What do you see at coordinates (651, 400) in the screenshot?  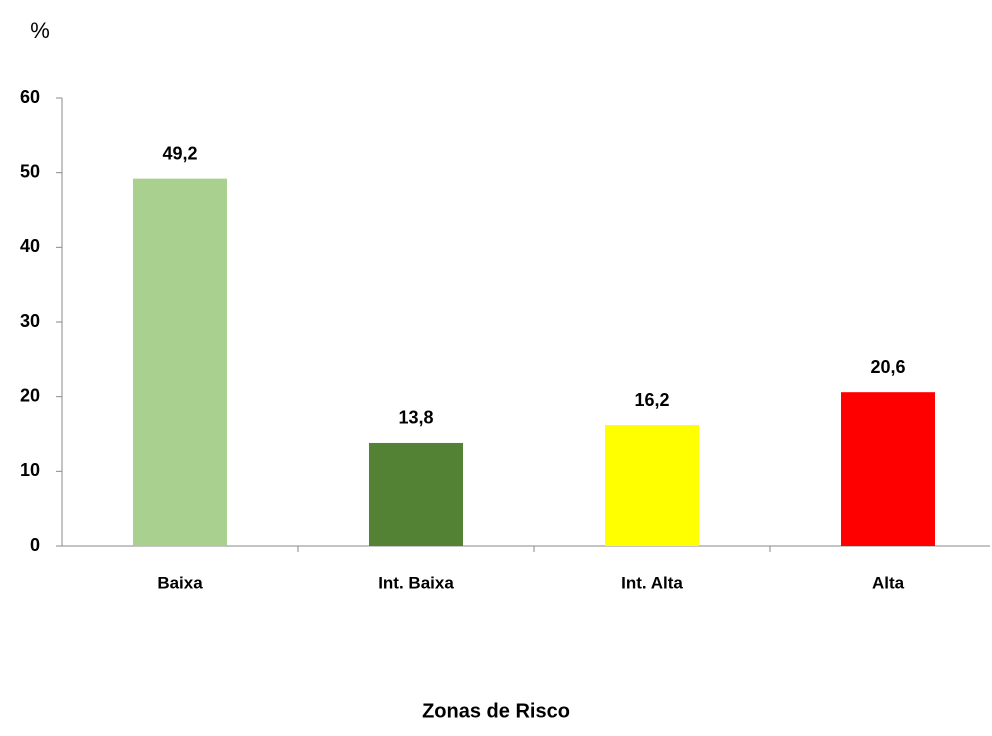 I see `value-label: 16,2` at bounding box center [651, 400].